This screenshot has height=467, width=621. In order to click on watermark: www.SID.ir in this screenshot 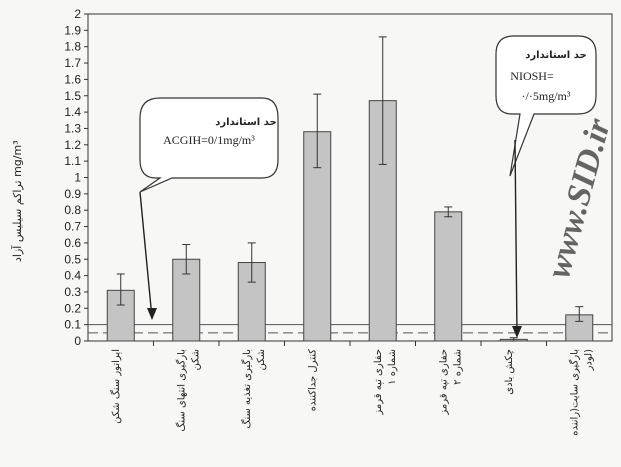, I will do `click(579, 198)`.